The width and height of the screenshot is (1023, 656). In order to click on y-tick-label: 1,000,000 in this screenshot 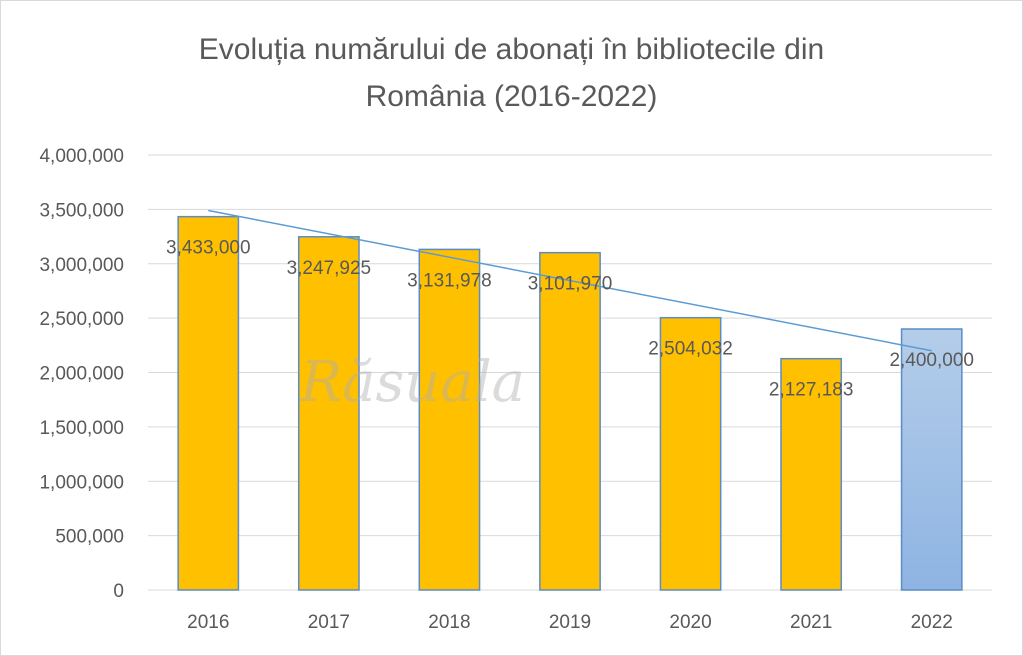, I will do `click(81, 482)`.